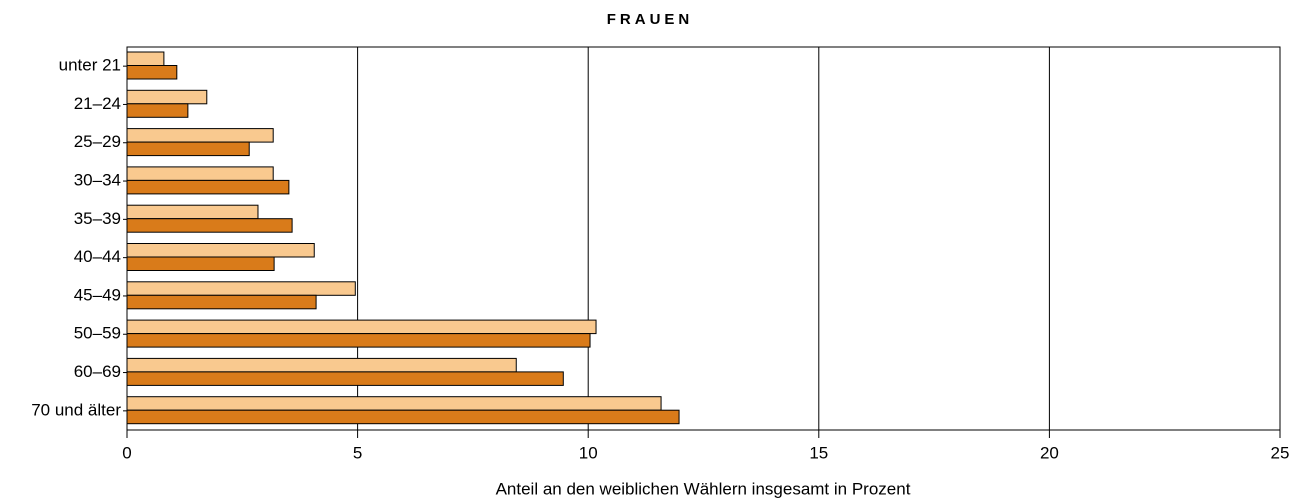  Describe the element at coordinates (97, 103) in the screenshot. I see `y-tick-label: 21–24` at that location.